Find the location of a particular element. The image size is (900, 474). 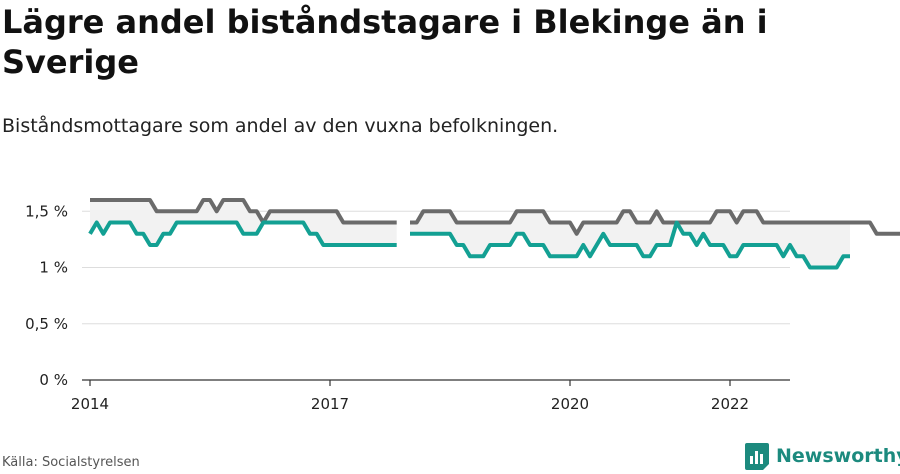

y-tick-label: 1,5 % is located at coordinates (46, 211).